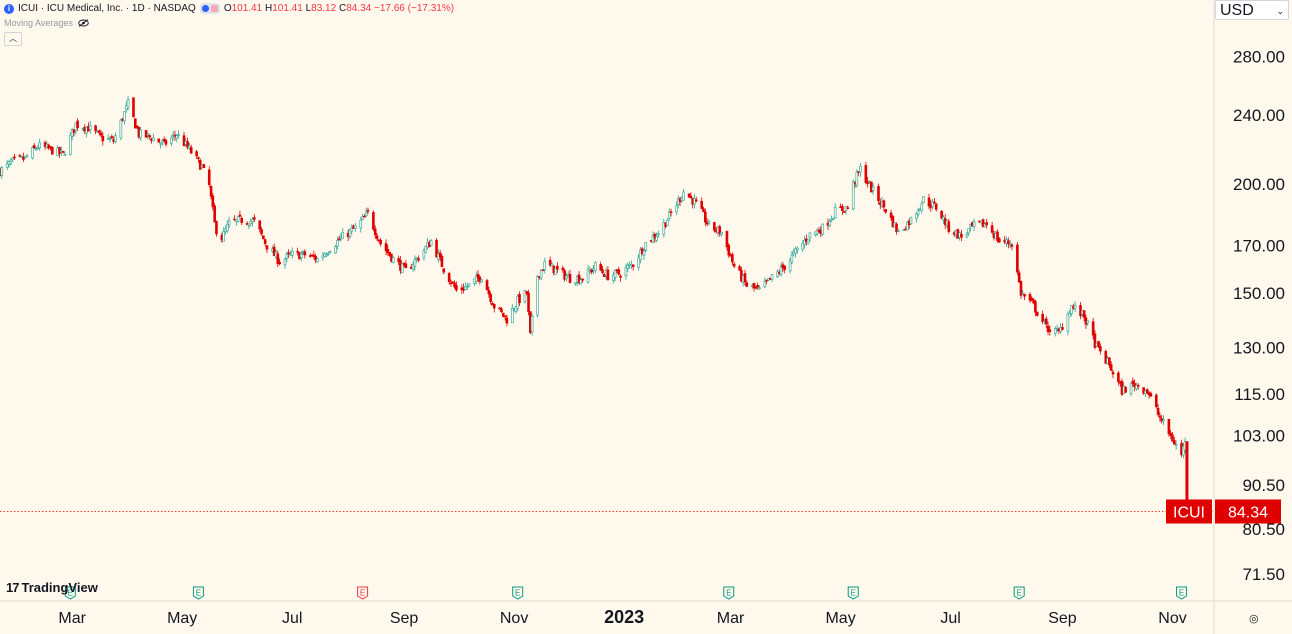 The width and height of the screenshot is (1292, 634). Describe the element at coordinates (342, 8) in the screenshot. I see `close-label: C` at that location.